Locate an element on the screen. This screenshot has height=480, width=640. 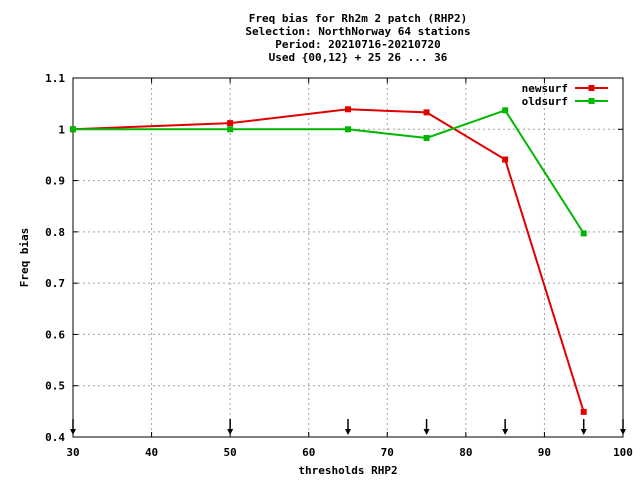
x-axis-label: thresholds RHP2 is located at coordinates (347, 470).